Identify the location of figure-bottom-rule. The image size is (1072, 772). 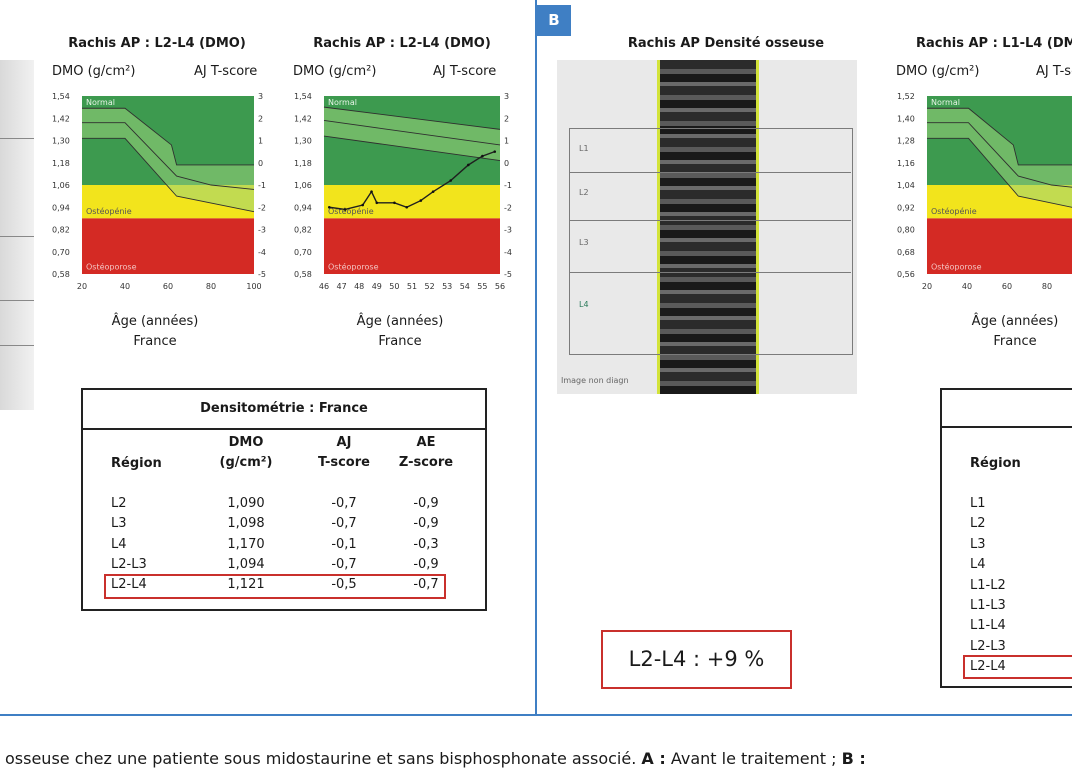
(536, 715).